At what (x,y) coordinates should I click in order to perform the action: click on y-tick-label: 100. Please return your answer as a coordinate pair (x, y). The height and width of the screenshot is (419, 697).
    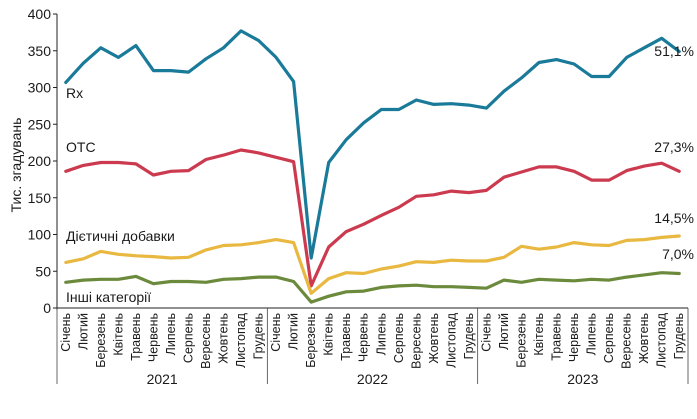
    Looking at the image, I should click on (40, 235).